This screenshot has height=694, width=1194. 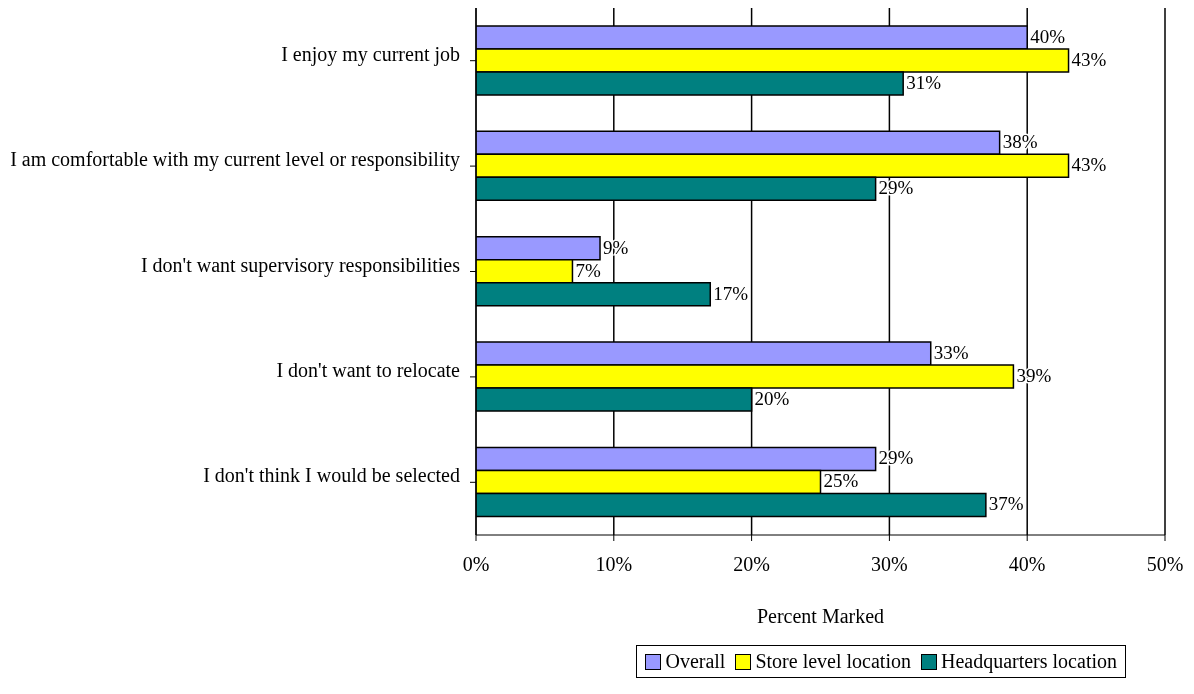 I want to click on y-tick-label: I don't want to relocate, so click(x=368, y=369).